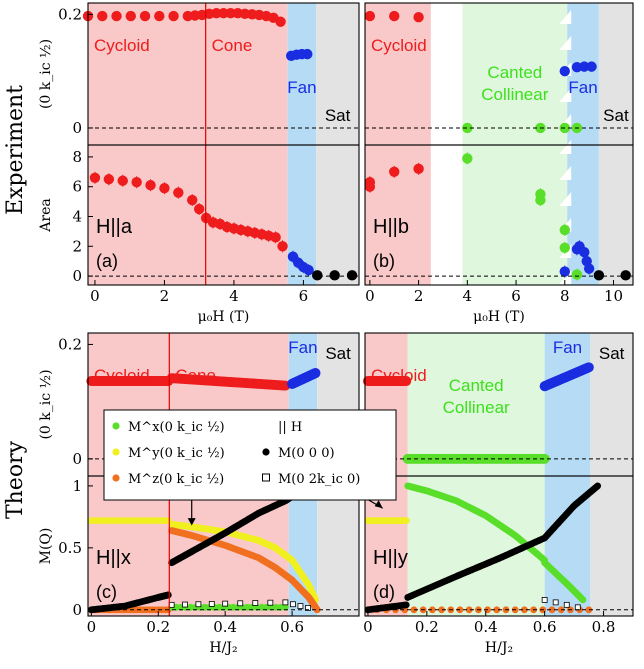  What do you see at coordinates (391, 227) in the screenshot?
I see `field-label: H||b` at bounding box center [391, 227].